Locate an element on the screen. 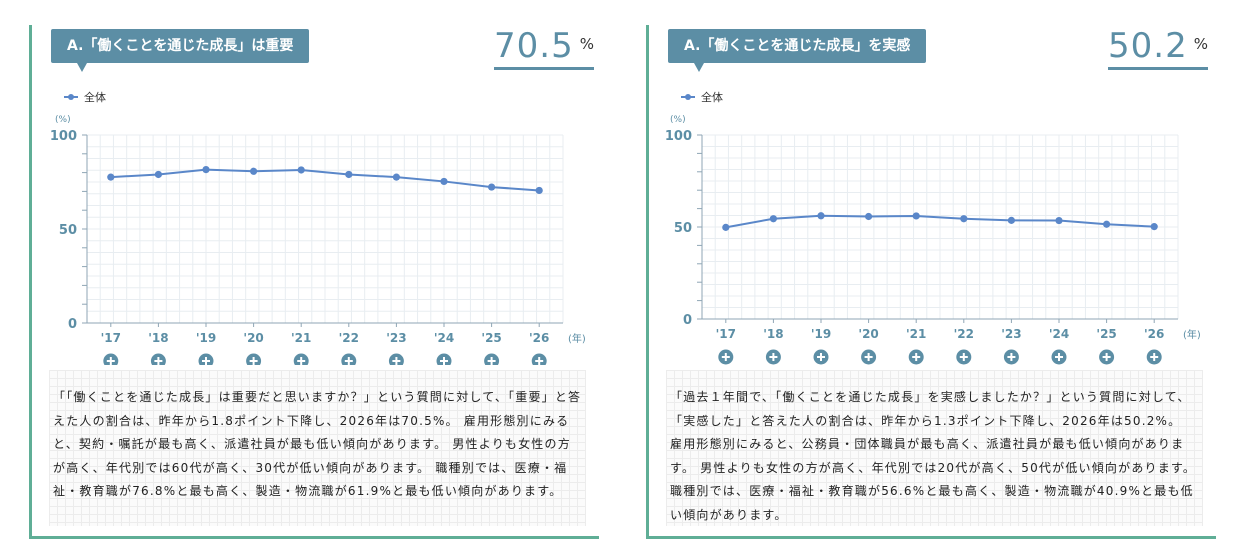 The height and width of the screenshot is (559, 1239). headline-value: 70.5% is located at coordinates (544, 47).